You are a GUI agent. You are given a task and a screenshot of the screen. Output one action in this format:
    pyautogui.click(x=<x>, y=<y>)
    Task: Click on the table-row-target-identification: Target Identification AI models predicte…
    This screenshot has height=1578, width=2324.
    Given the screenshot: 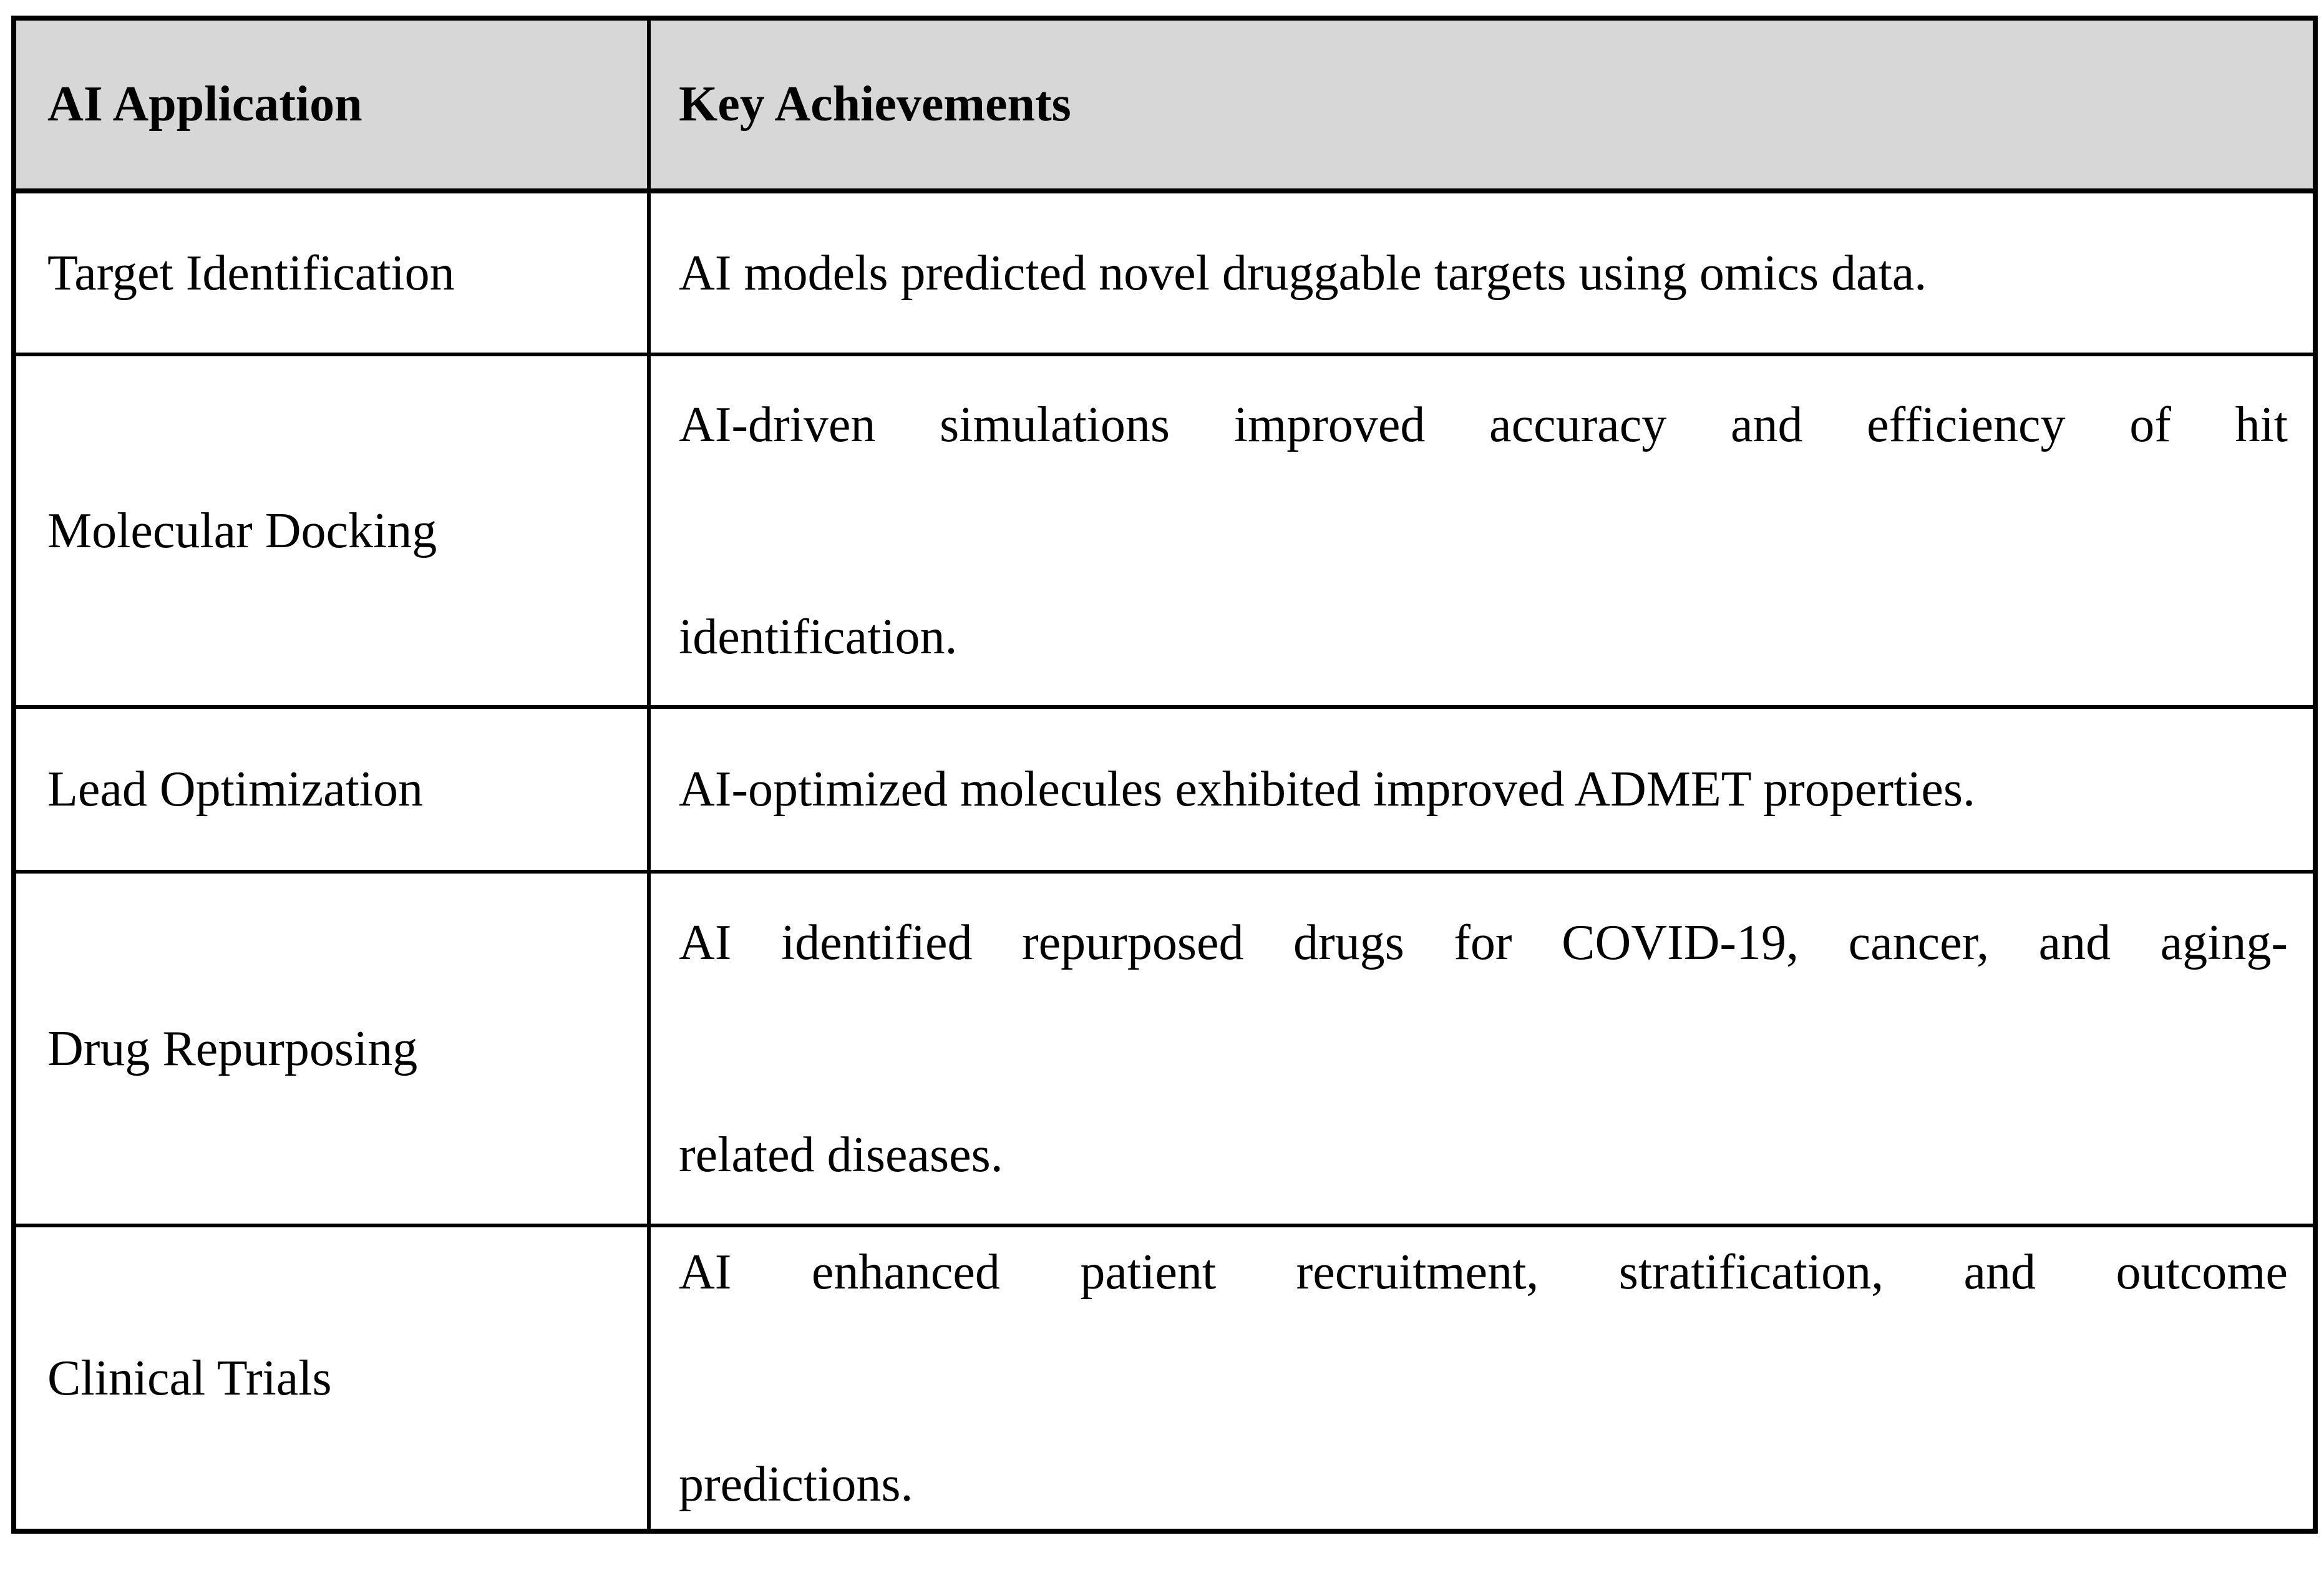 What is the action you would take?
    pyautogui.click(x=1164, y=272)
    